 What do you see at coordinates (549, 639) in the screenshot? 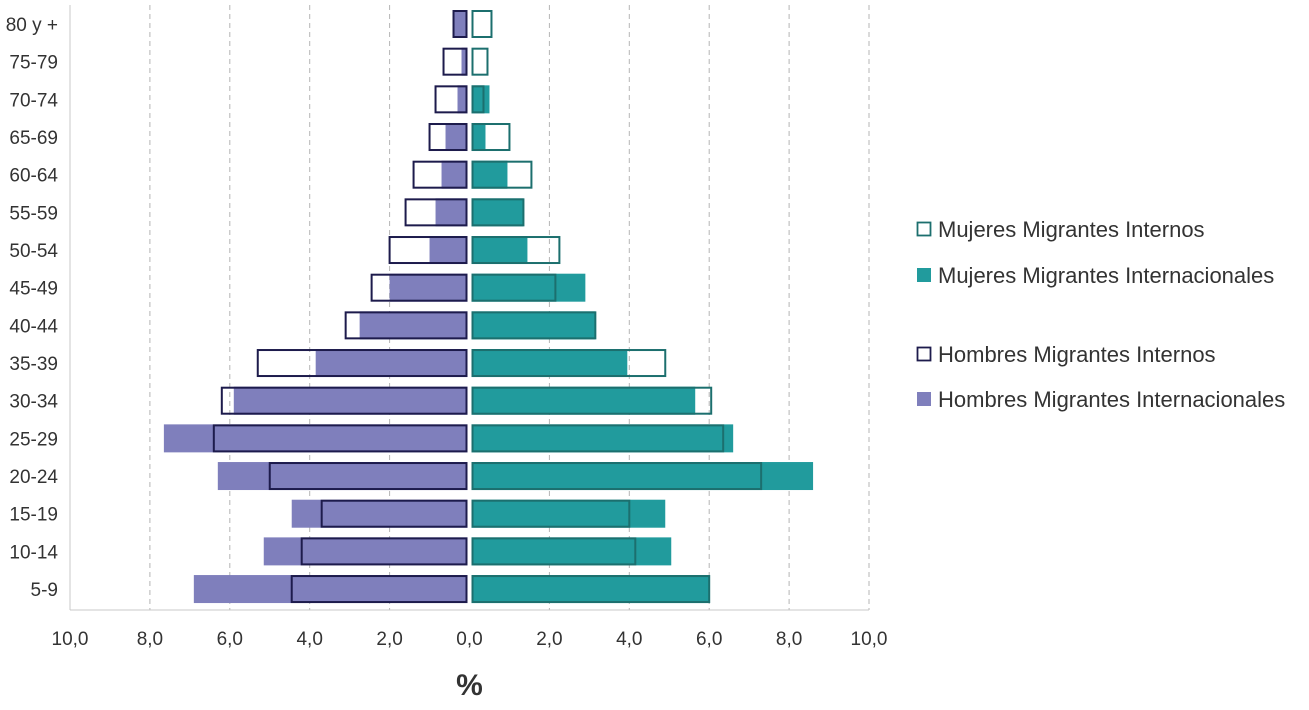
I see `x-tick-label: 2,0` at bounding box center [549, 639].